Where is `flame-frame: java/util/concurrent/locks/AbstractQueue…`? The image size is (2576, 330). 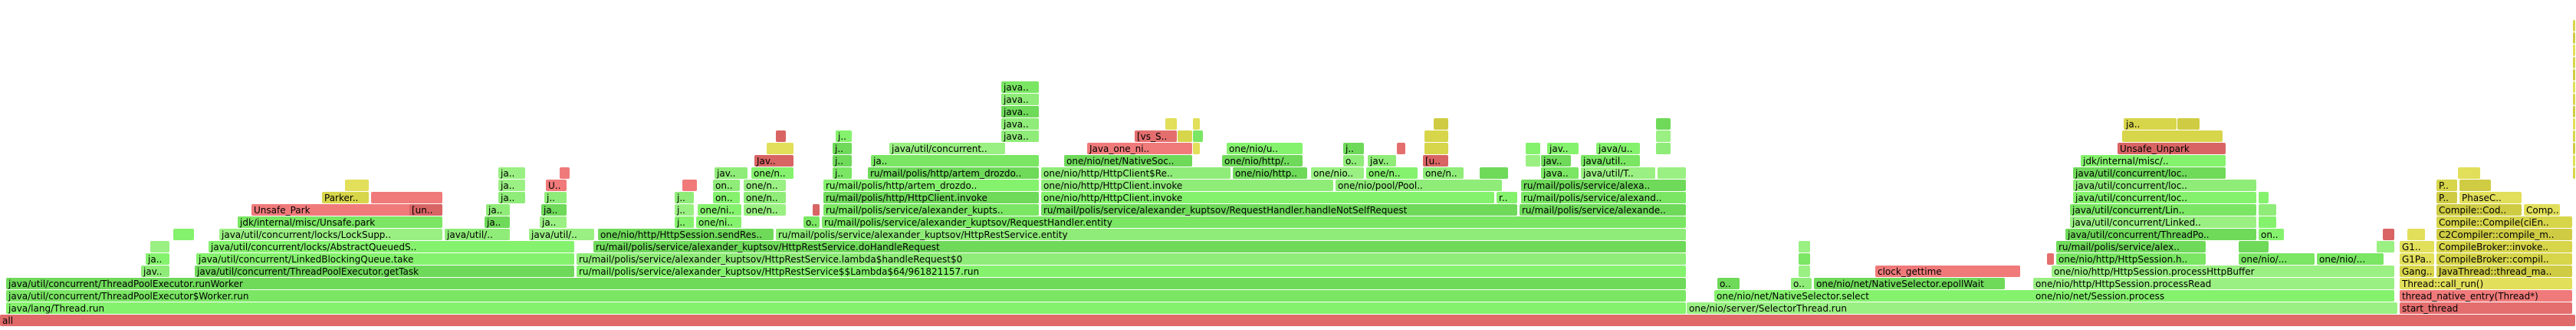 flame-frame: java/util/concurrent/locks/AbstractQueue… is located at coordinates (392, 246).